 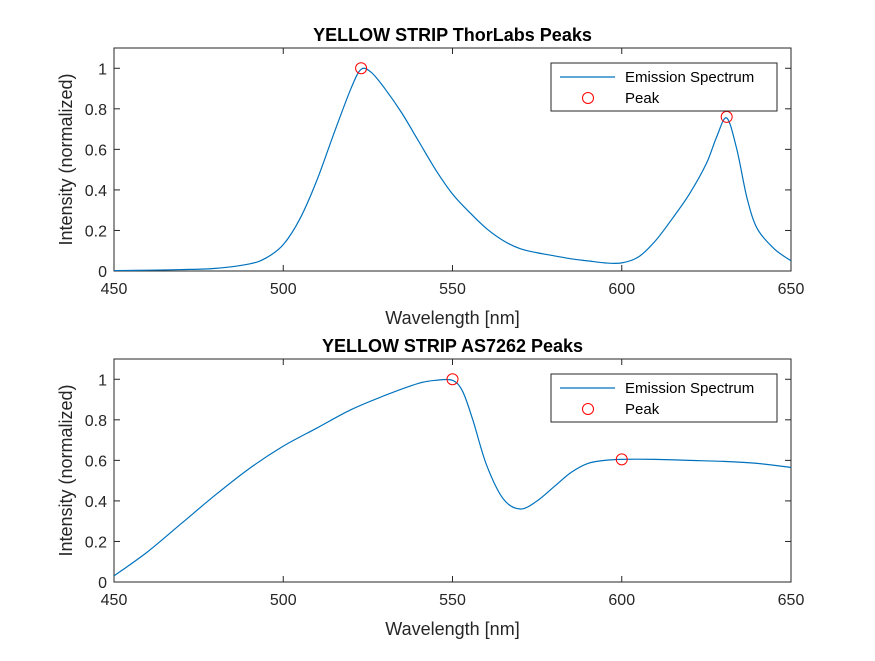 I want to click on plot1-x-tick-label: 500, so click(x=283, y=289).